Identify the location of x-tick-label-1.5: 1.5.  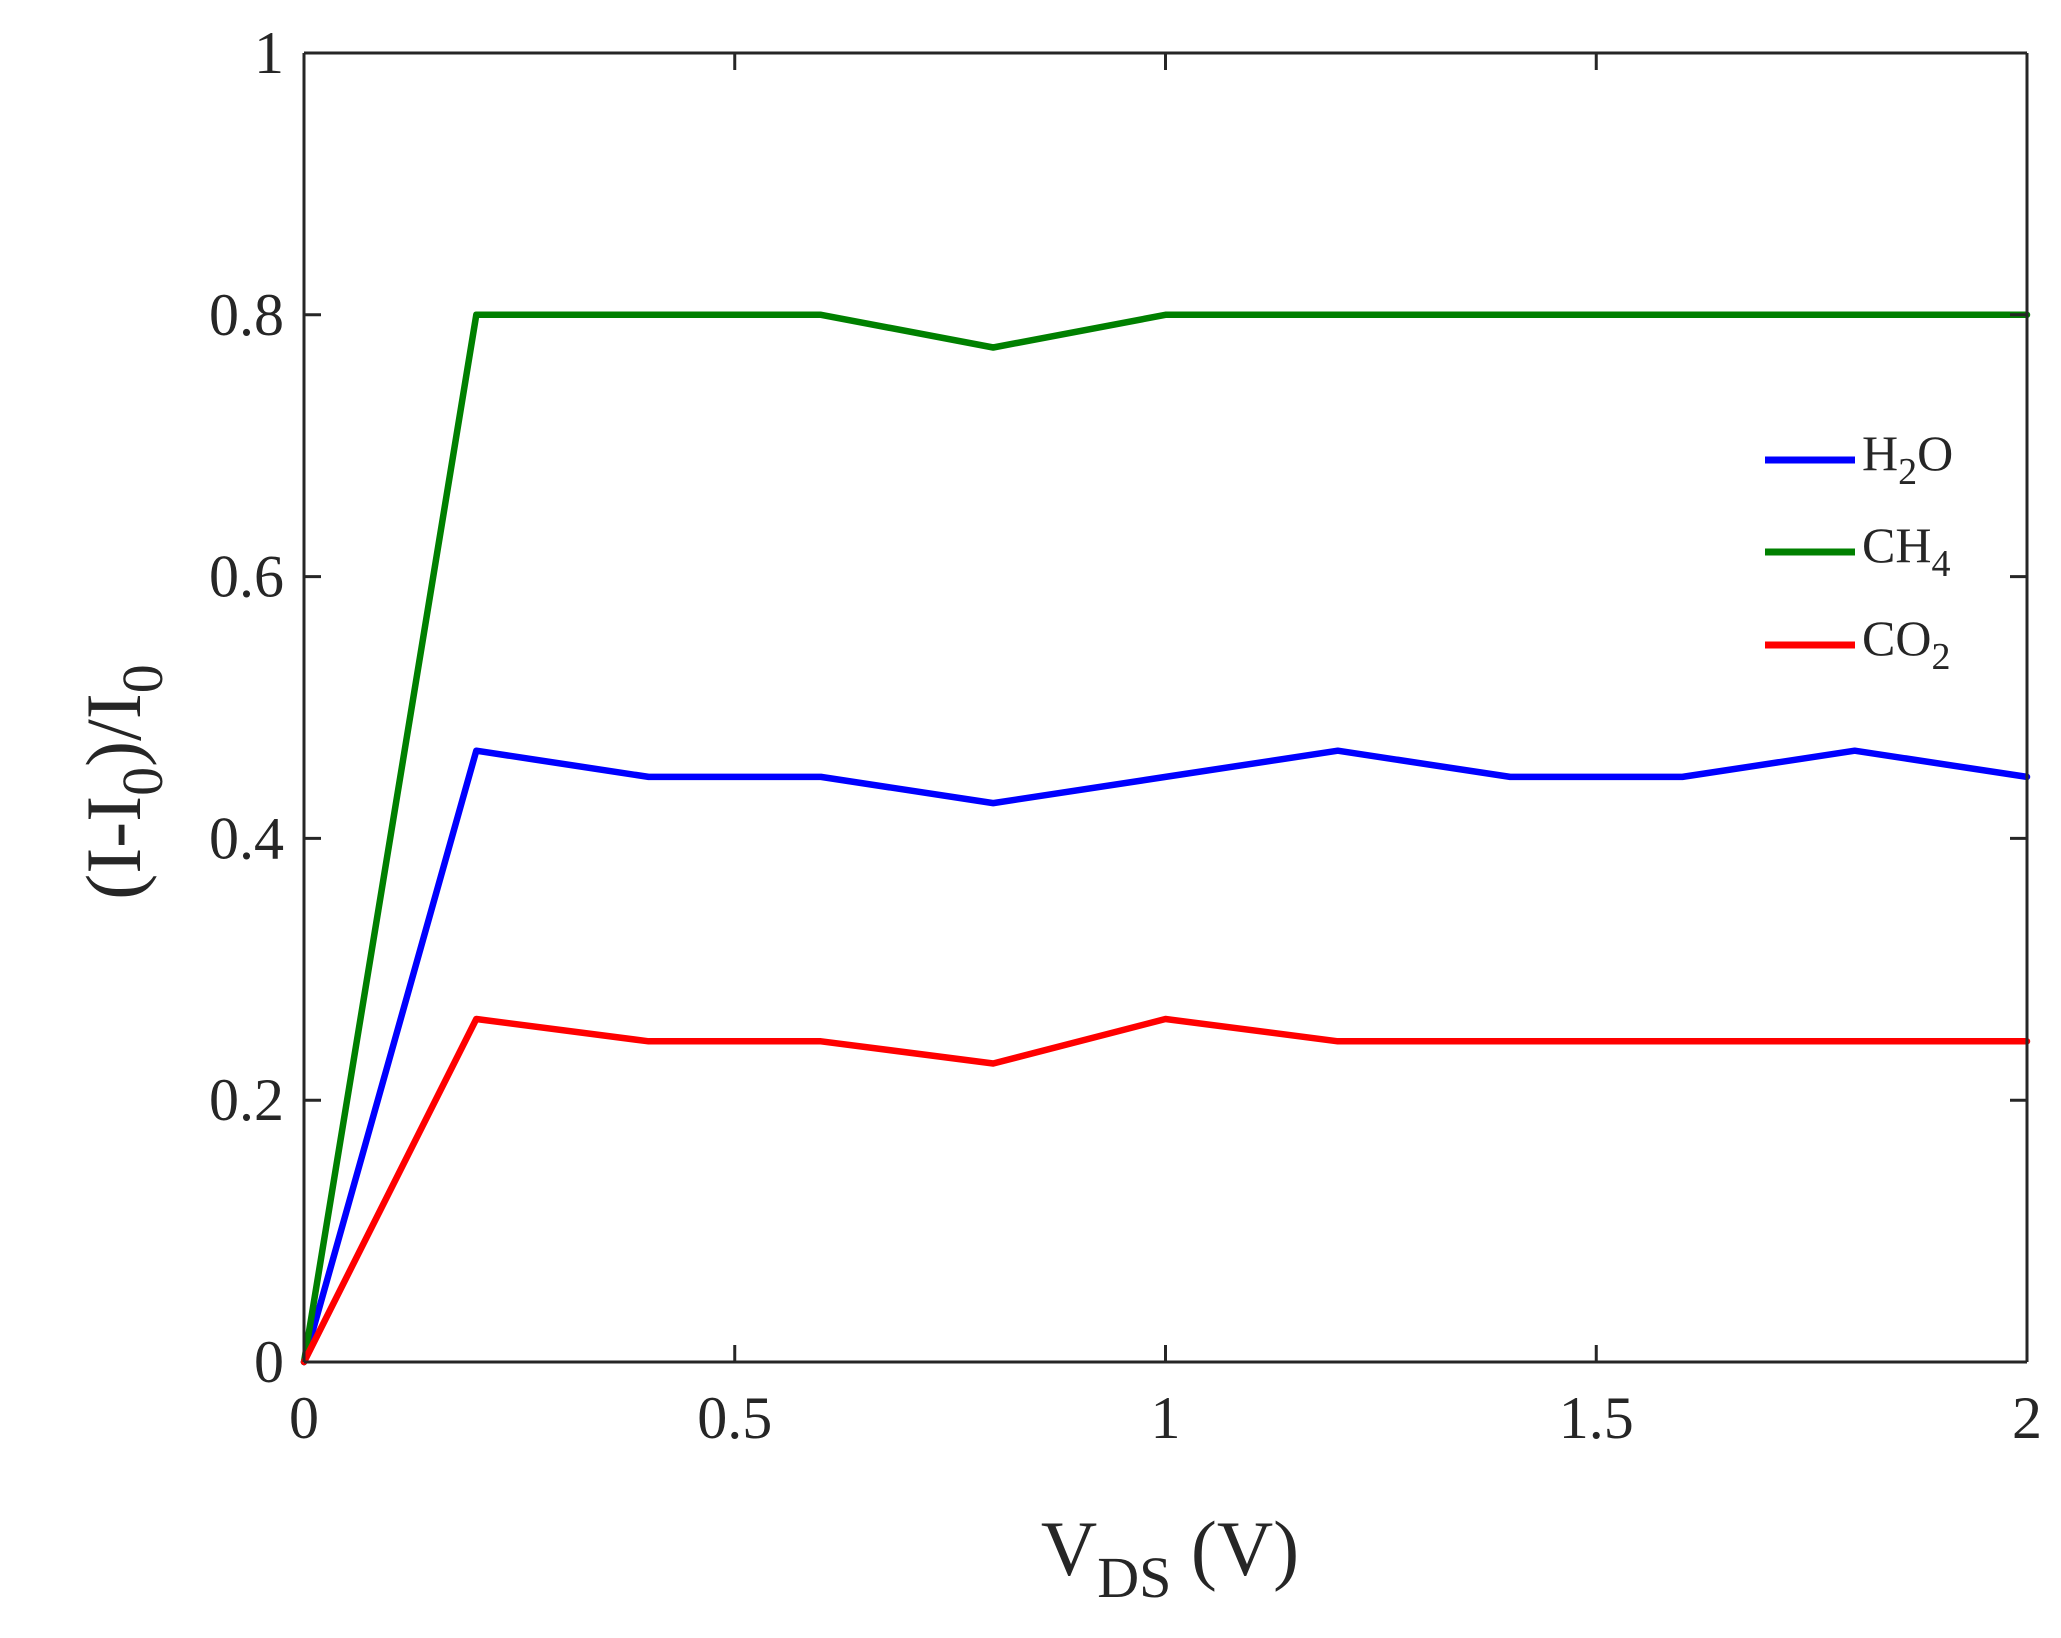
(1596, 1418).